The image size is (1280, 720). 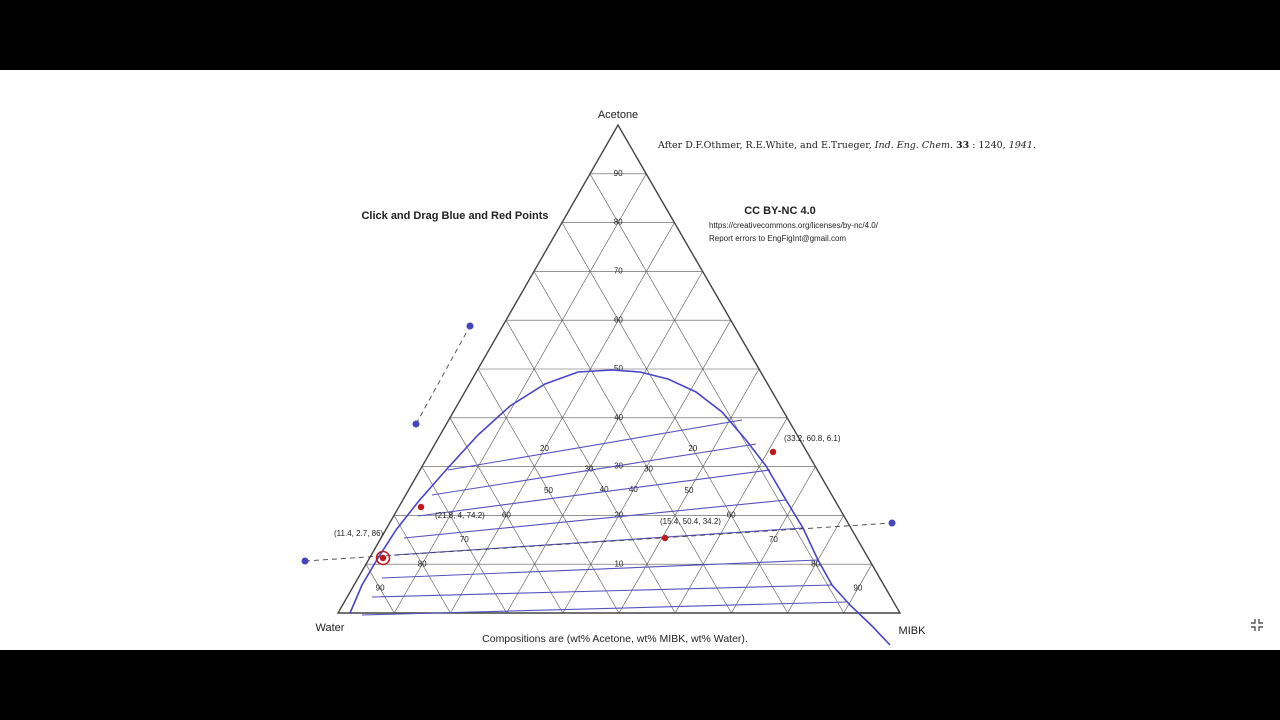 I want to click on instruction-text: Click and Drag Blue and Red Points, so click(x=454, y=216).